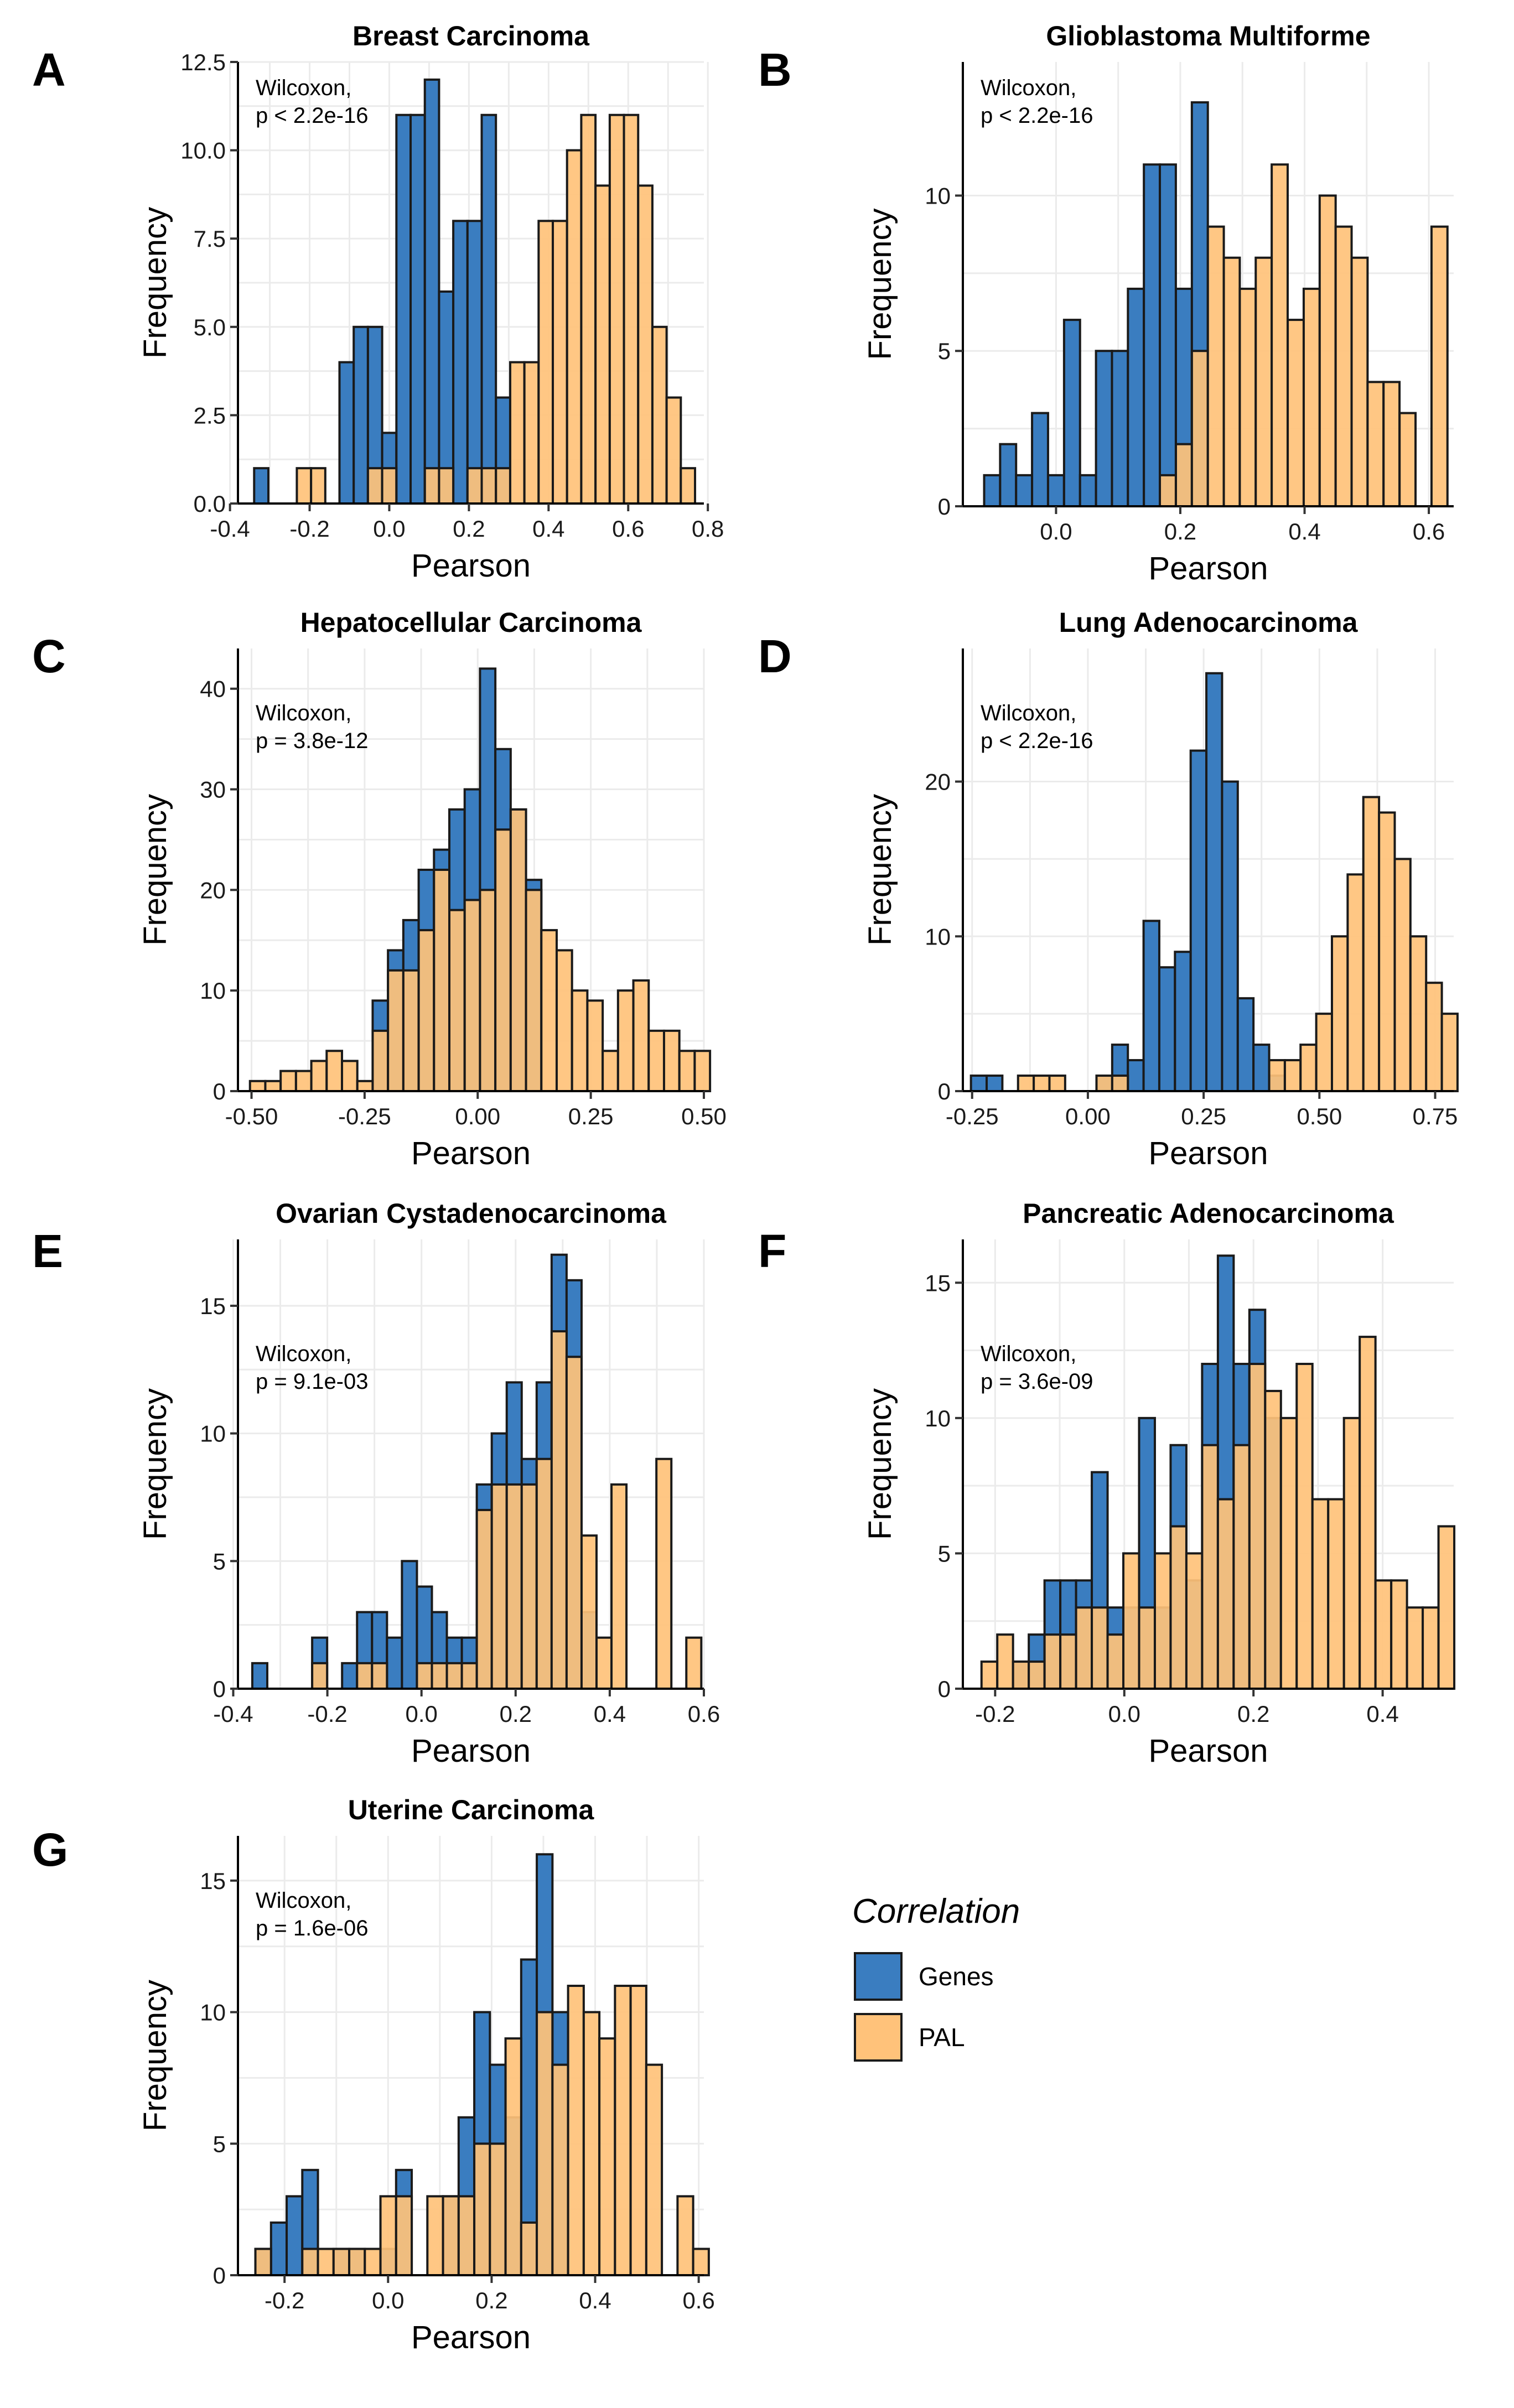  I want to click on legend: Correlation Genes PAL, so click(936, 1977).